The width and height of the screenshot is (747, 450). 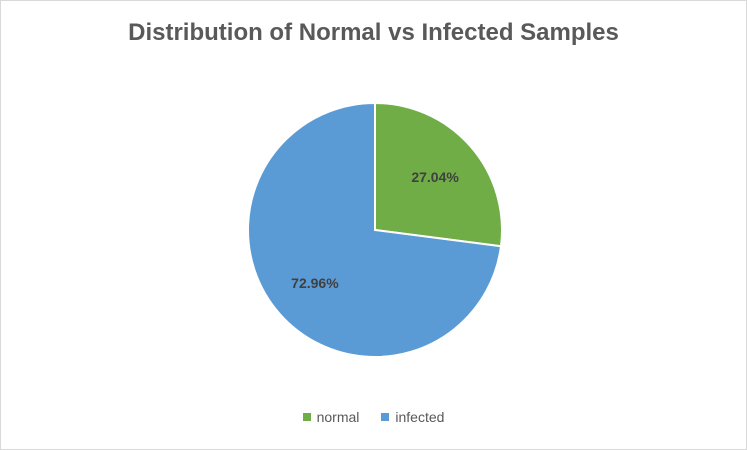 What do you see at coordinates (420, 417) in the screenshot?
I see `legend-label-infected: infected` at bounding box center [420, 417].